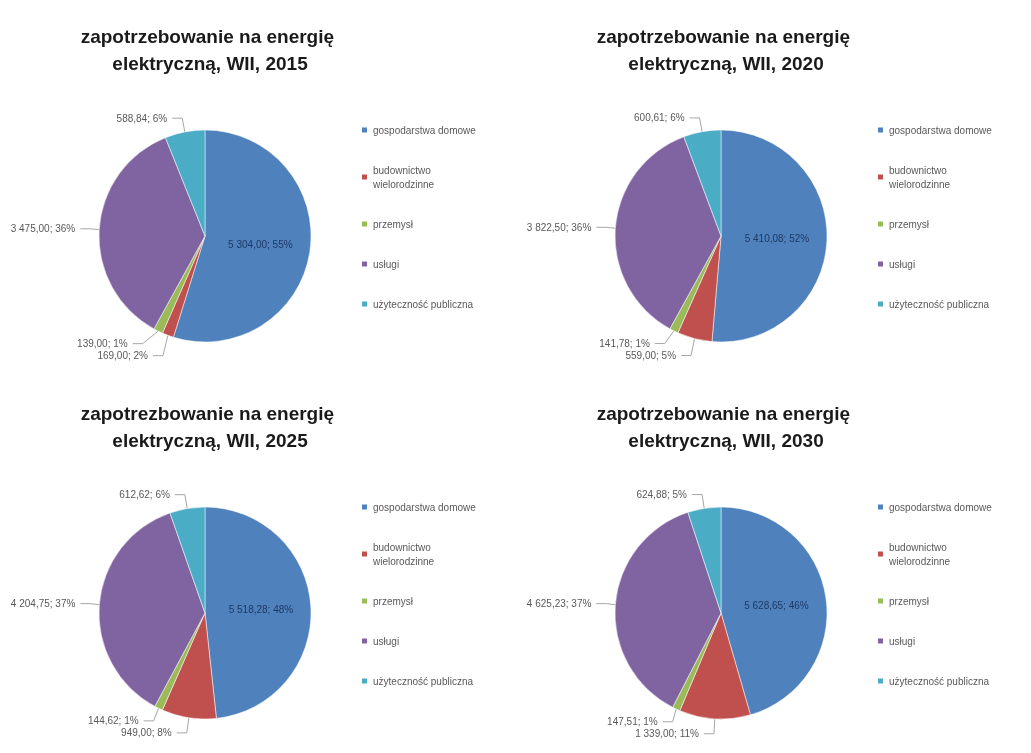 The height and width of the screenshot is (753, 1031). I want to click on data-label: 144,62; 1%, so click(113, 721).